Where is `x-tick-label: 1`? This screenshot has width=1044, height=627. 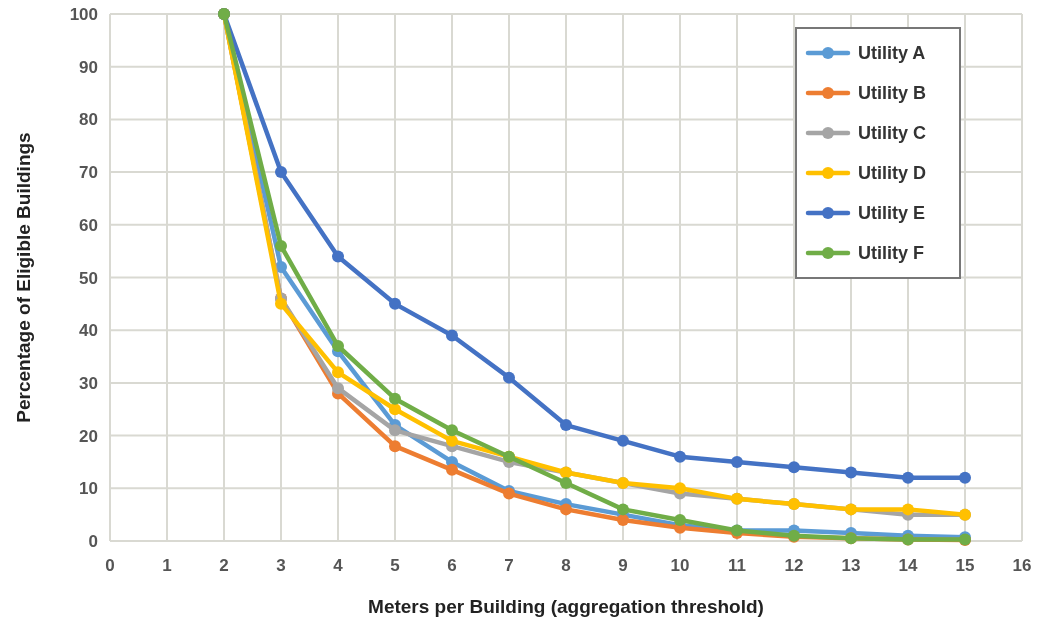 x-tick-label: 1 is located at coordinates (167, 565).